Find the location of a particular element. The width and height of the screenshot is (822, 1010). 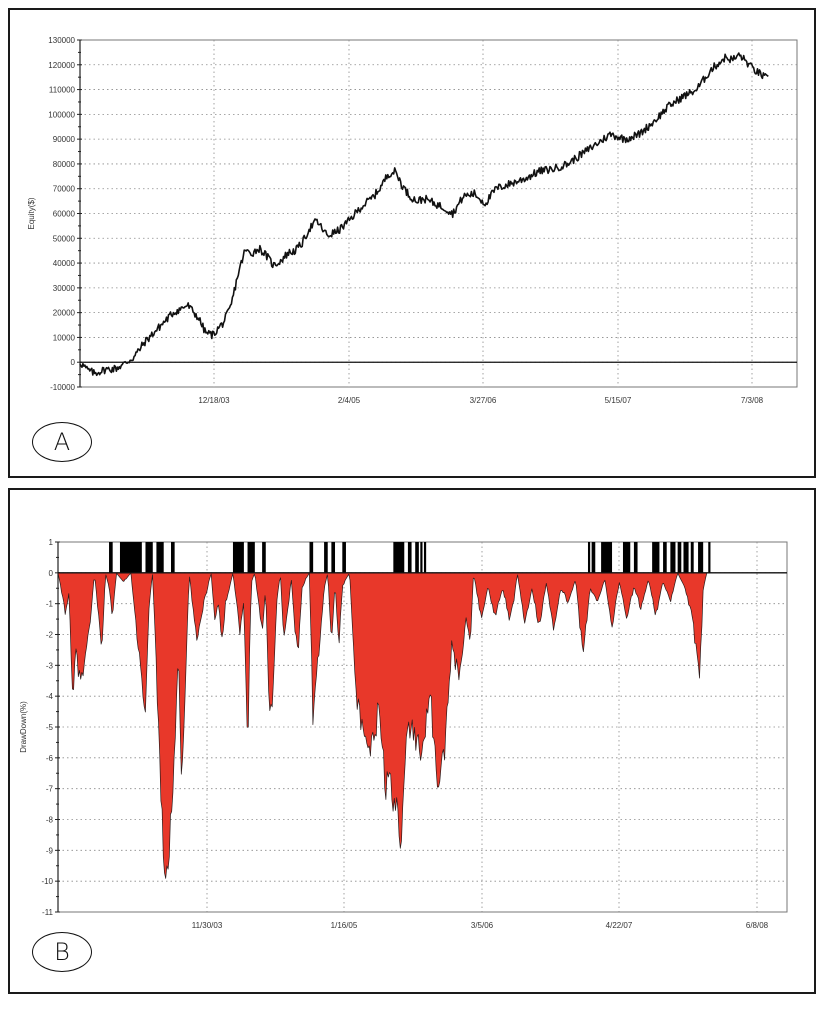

svg-text: 110000 is located at coordinates (62, 90).